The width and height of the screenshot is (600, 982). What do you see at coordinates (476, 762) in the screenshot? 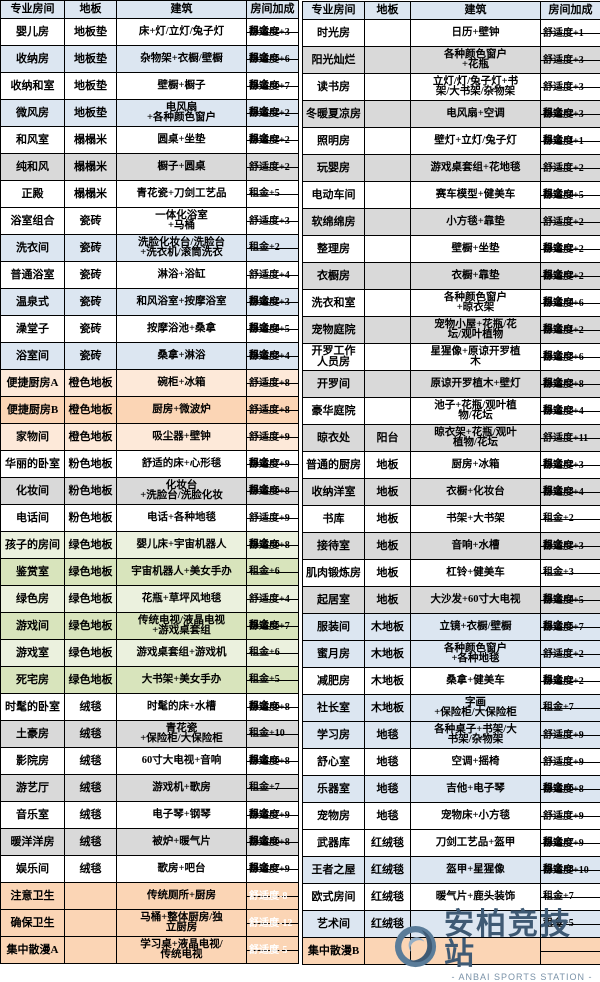
I see `building-cell: 空调+摇椅` at bounding box center [476, 762].